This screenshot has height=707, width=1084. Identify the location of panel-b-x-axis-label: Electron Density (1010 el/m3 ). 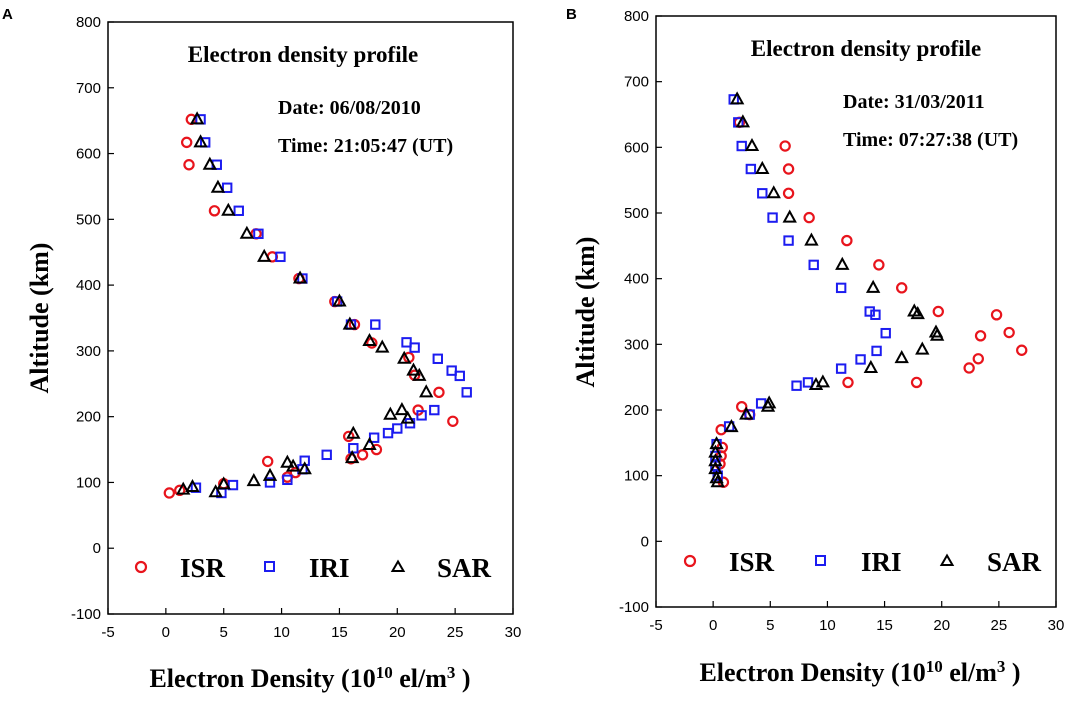
(859, 672).